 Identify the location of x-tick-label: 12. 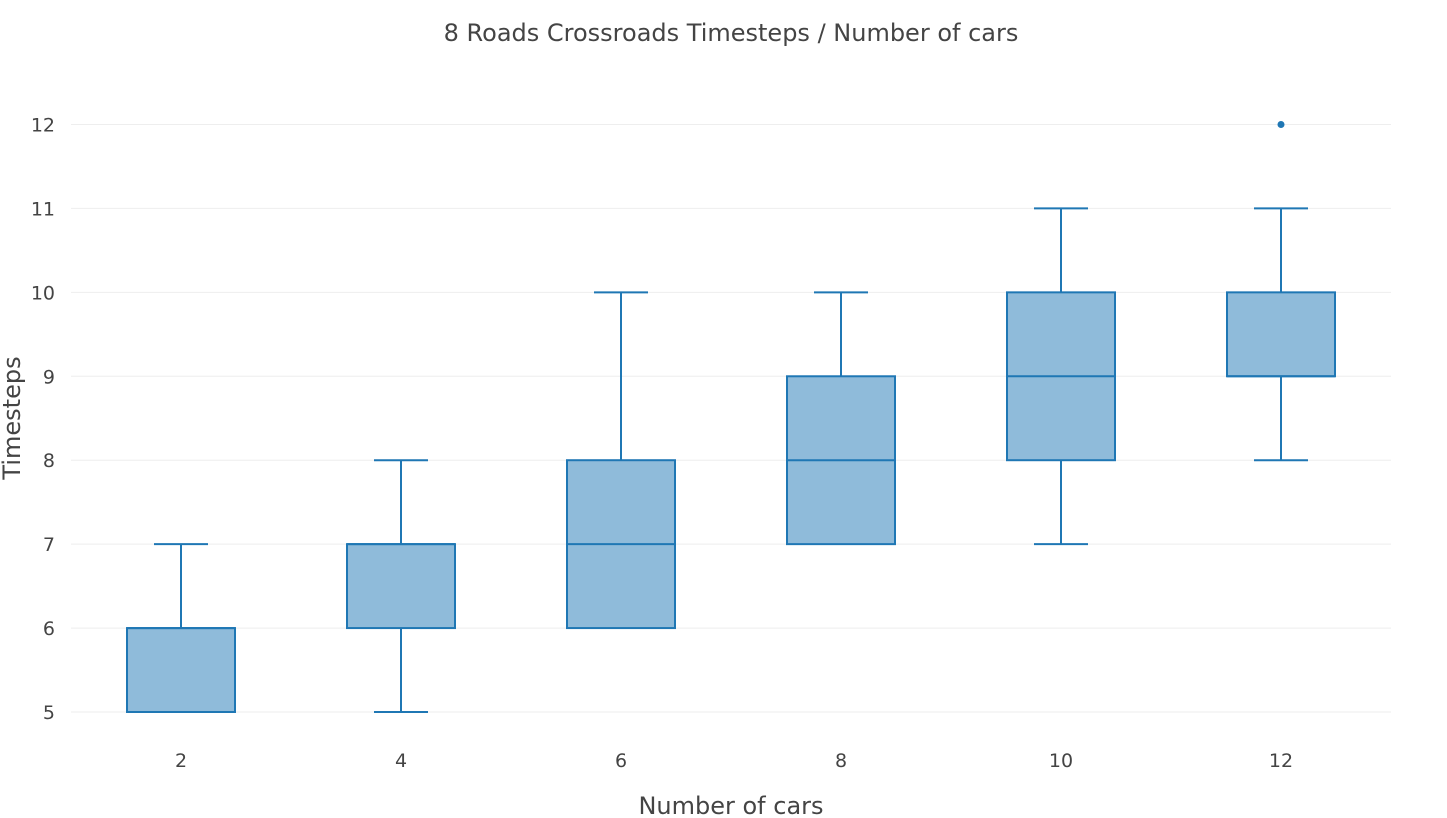
(1281, 761).